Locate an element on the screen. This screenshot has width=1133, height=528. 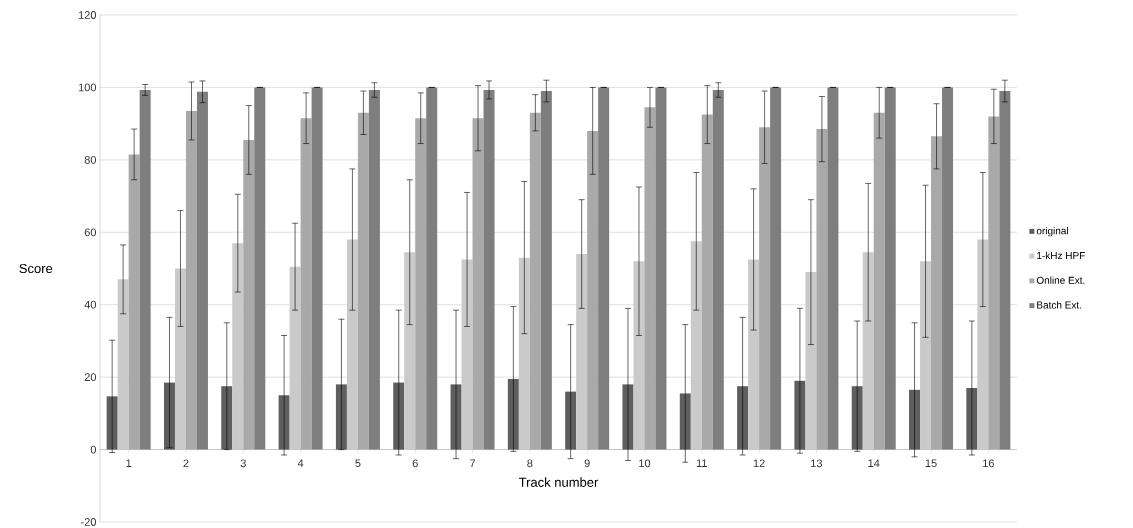
legend-label: Batch Ext. is located at coordinates (1059, 305).